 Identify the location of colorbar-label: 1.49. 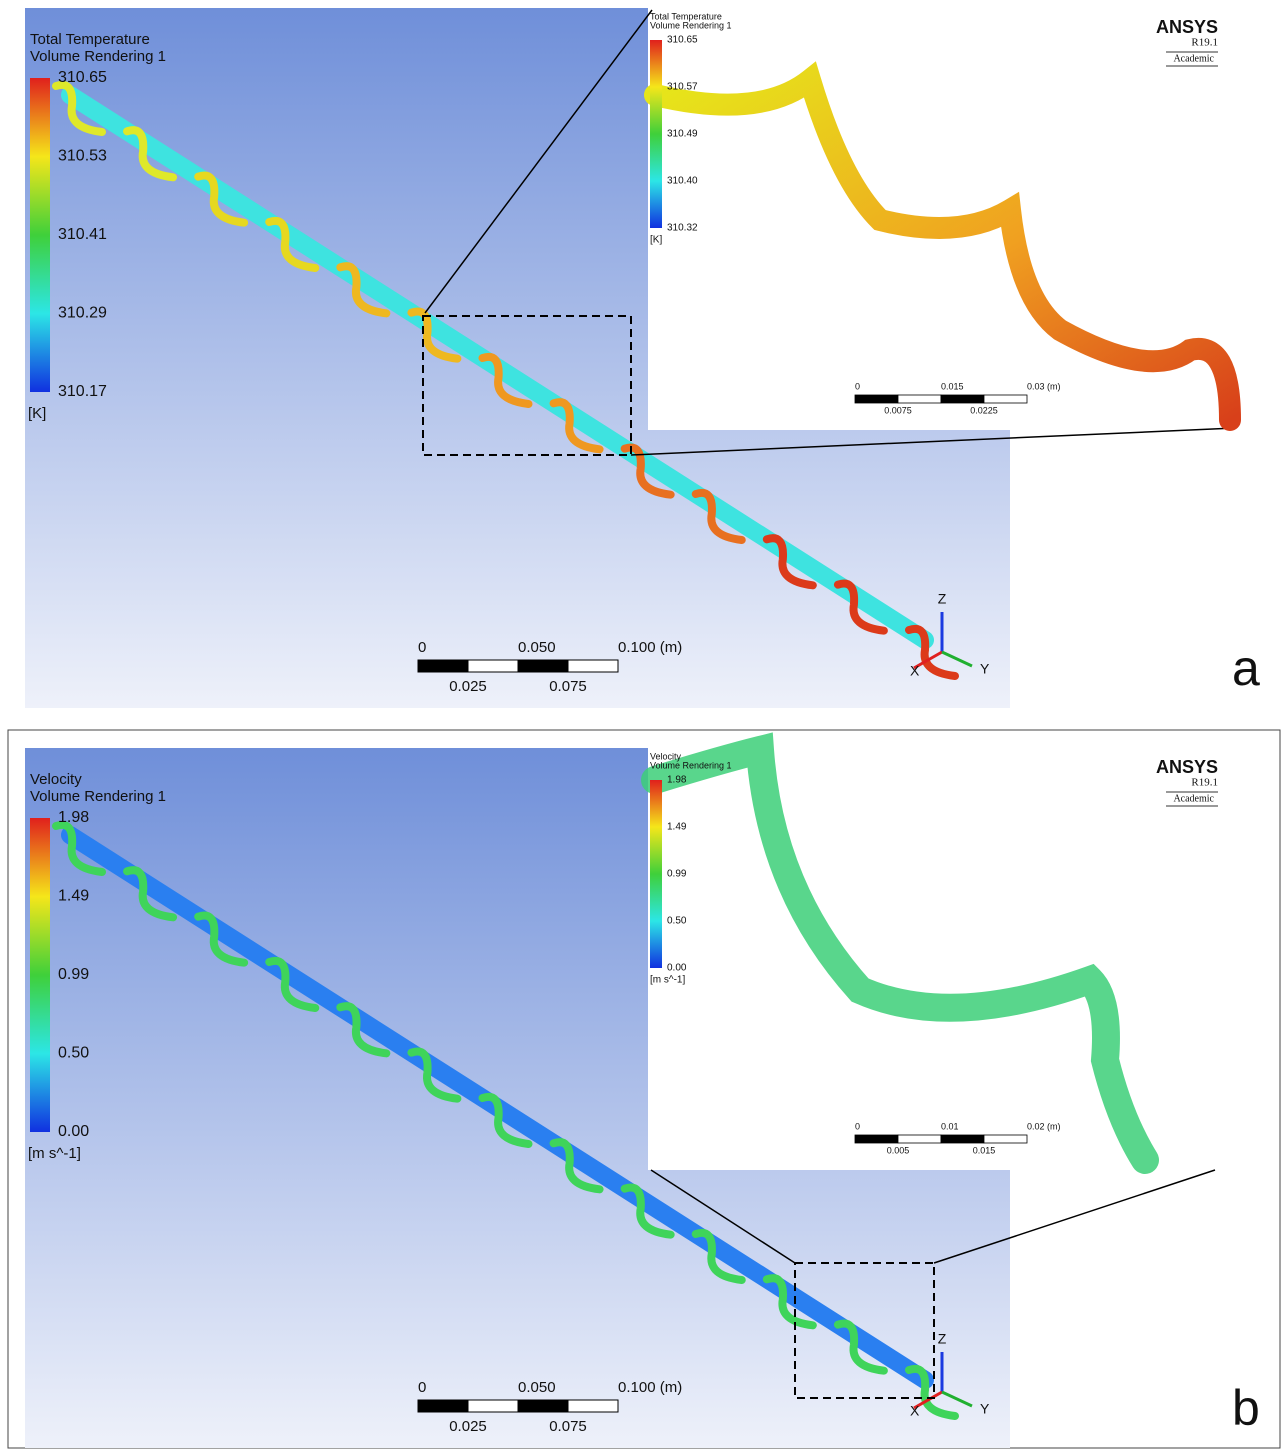
(73, 896).